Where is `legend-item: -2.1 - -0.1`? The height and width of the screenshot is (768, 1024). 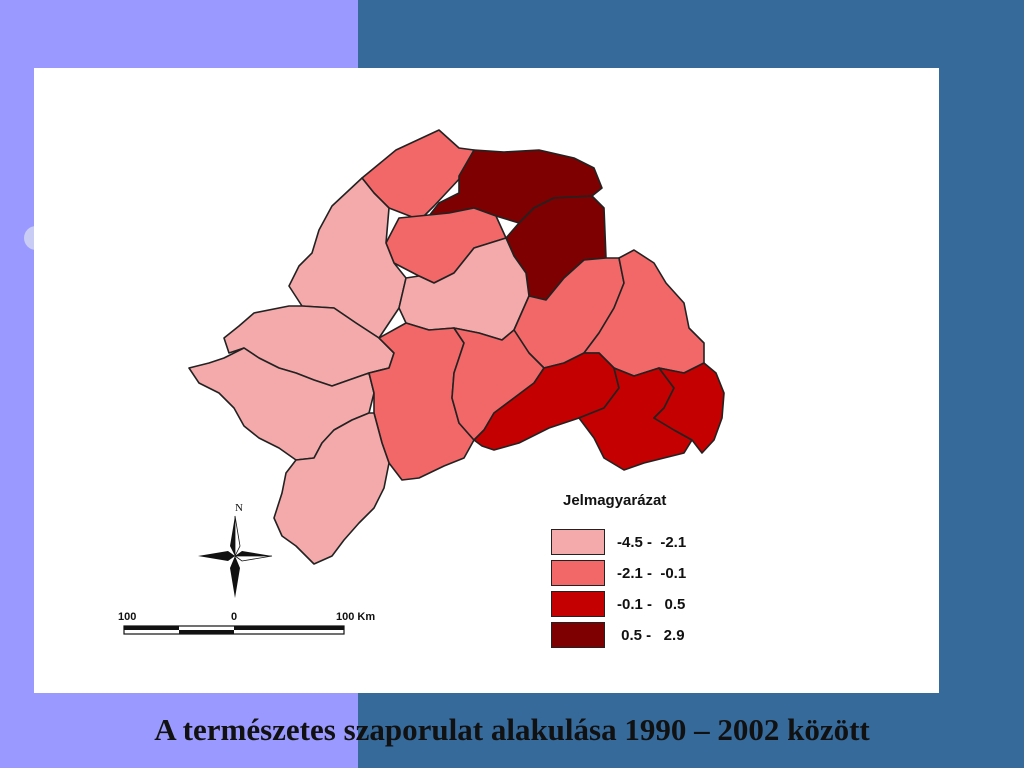 legend-item: -2.1 - -0.1 is located at coordinates (651, 574).